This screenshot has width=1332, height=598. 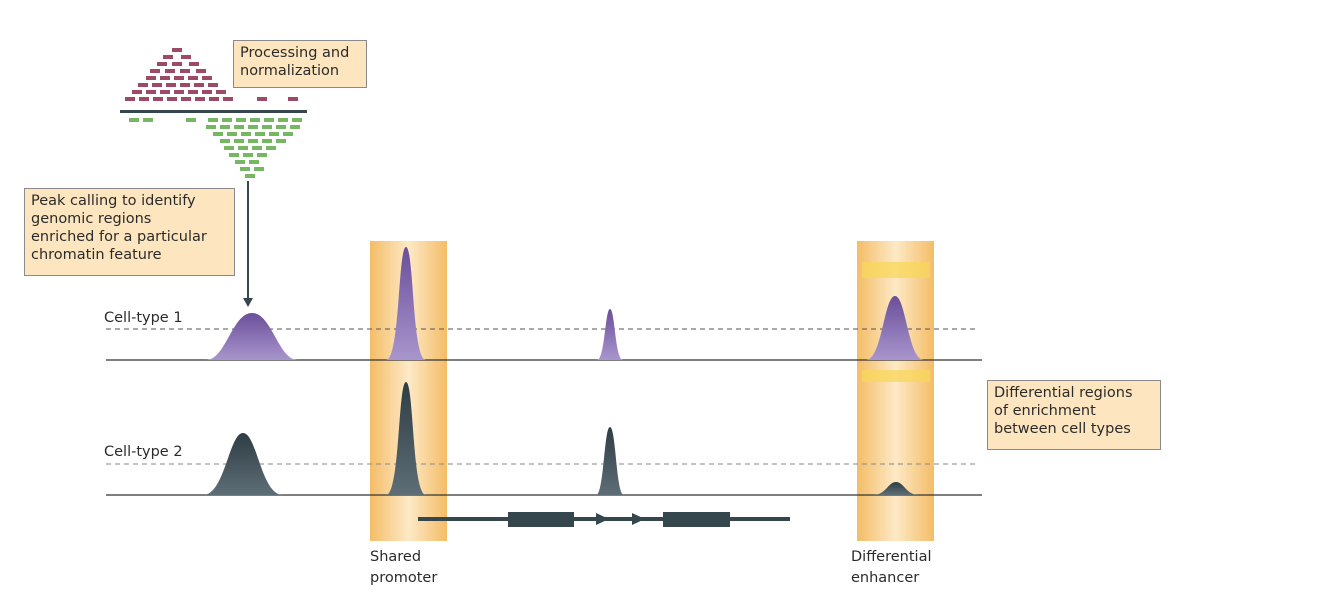 What do you see at coordinates (96, 255) in the screenshot?
I see `peak-calling-text-line4: chromatin feature` at bounding box center [96, 255].